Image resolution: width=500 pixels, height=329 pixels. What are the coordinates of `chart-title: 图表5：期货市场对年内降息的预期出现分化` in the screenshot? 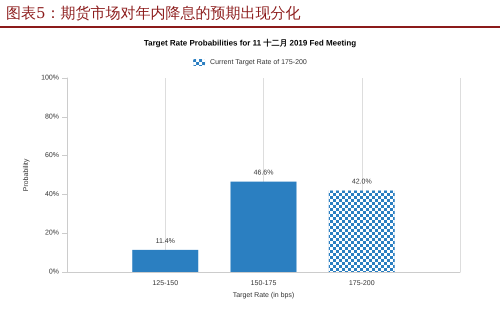 It's located at (250, 14).